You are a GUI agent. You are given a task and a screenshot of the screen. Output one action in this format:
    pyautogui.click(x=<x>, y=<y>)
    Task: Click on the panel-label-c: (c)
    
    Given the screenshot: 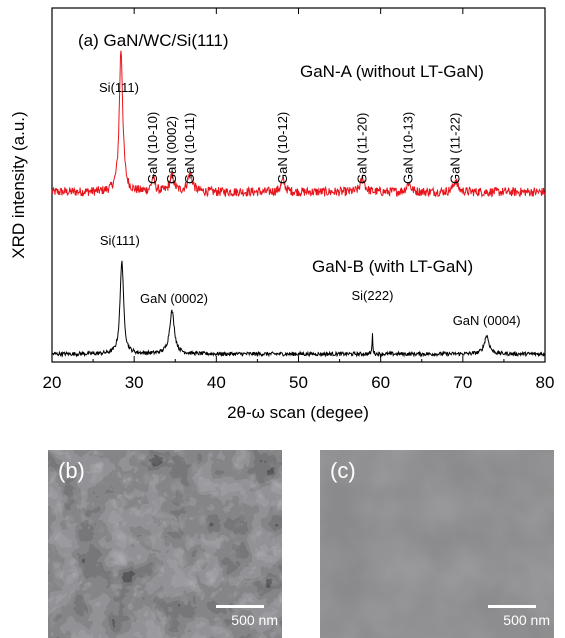 What is the action you would take?
    pyautogui.click(x=343, y=470)
    